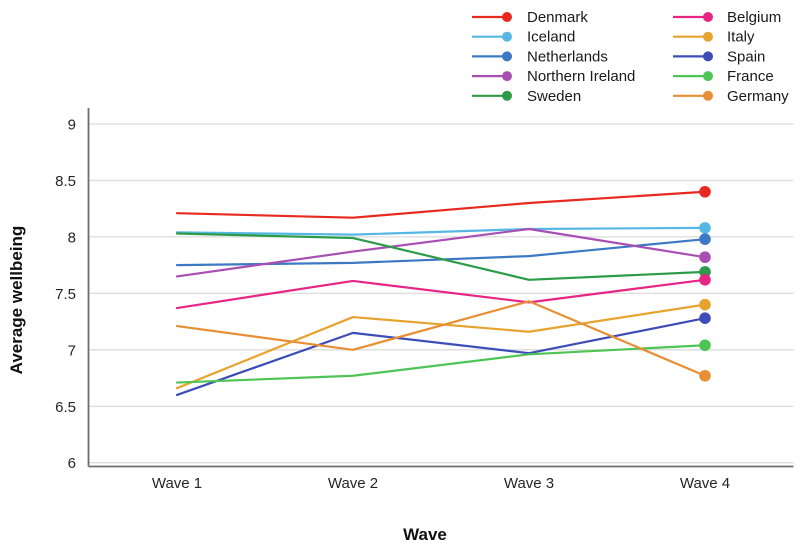 This screenshot has width=810, height=559. What do you see at coordinates (746, 56) in the screenshot?
I see `legend-label: Spain` at bounding box center [746, 56].